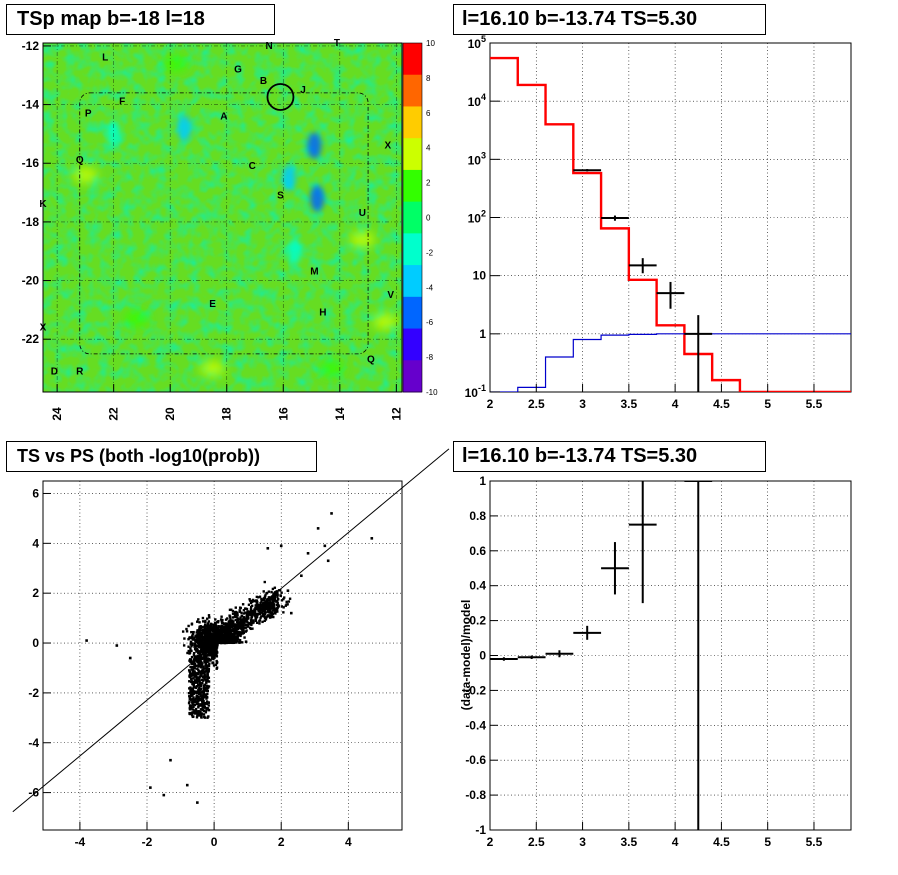 Image resolution: width=898 pixels, height=875 pixels. What do you see at coordinates (140, 19) in the screenshot?
I see `map-title-box: TSp map b=-18 l=18` at bounding box center [140, 19].